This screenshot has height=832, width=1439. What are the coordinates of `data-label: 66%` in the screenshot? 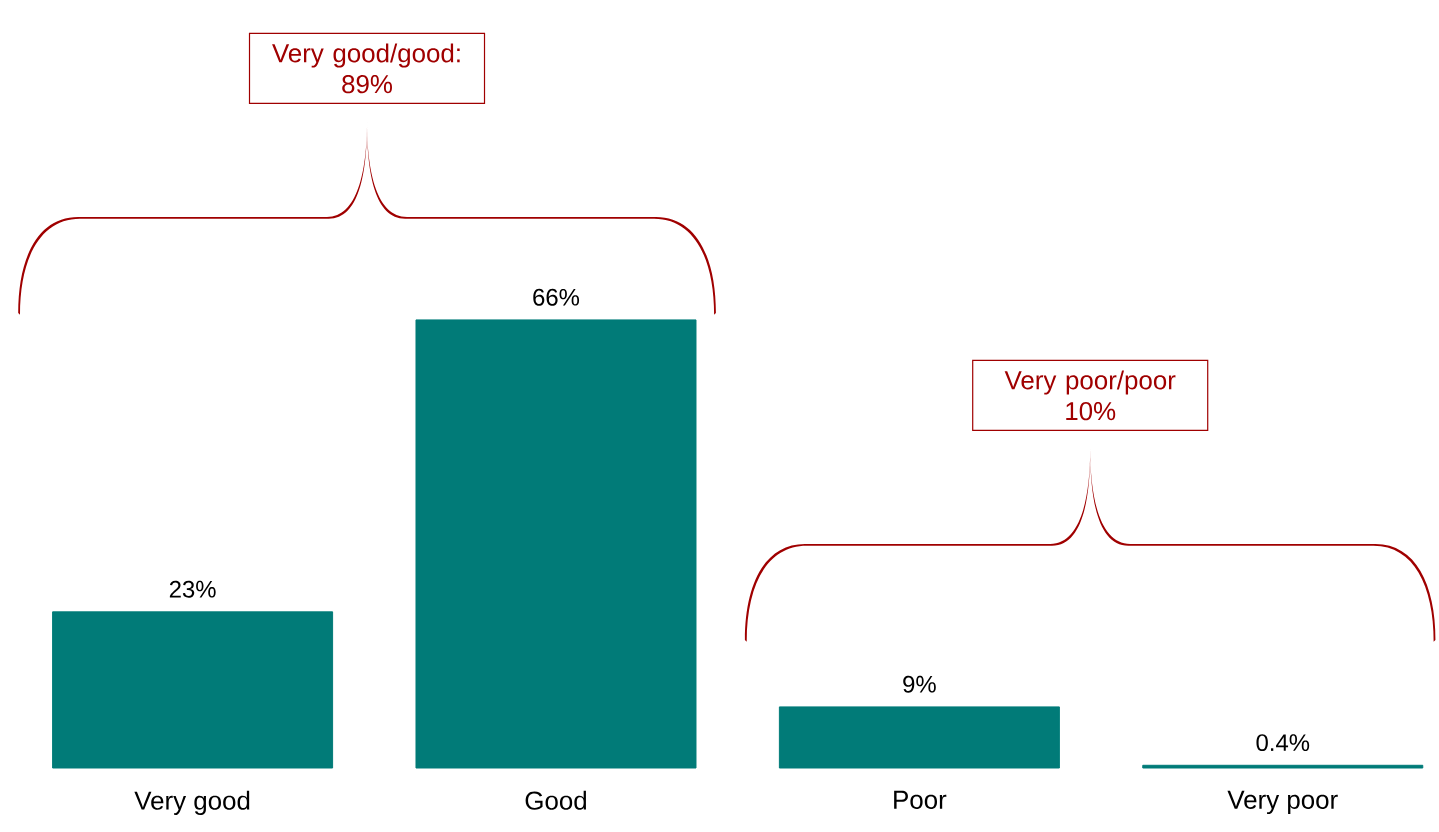 It's located at (556, 297).